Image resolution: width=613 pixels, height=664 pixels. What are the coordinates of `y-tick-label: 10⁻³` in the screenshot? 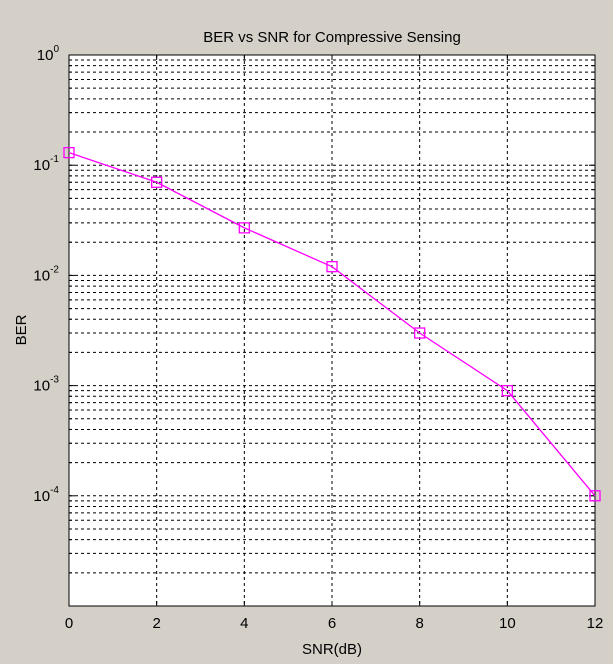 It's located at (46, 385).